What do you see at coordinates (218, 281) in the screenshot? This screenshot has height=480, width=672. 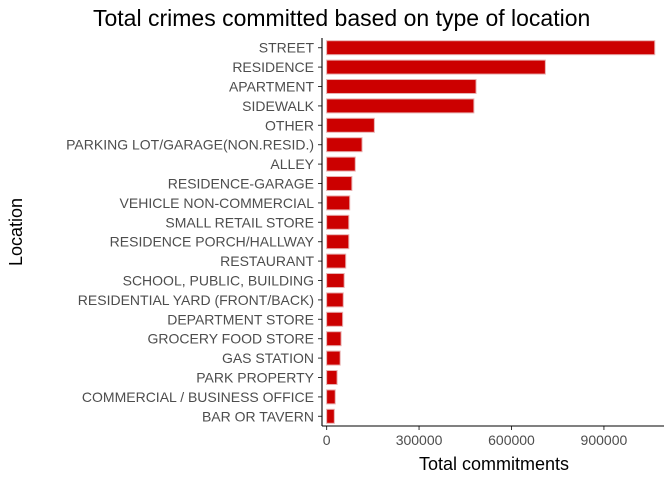 I see `category-label: SCHOOL, PUBLIC, BUILDING` at bounding box center [218, 281].